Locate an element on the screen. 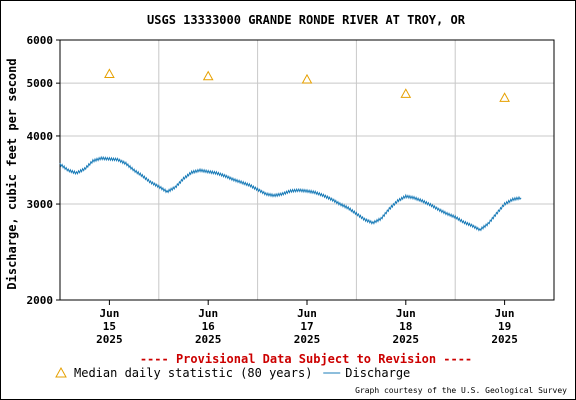 The image size is (576, 400). y-axis-ticks: 2000 3000 4000 5000 6000 is located at coordinates (43, 170).